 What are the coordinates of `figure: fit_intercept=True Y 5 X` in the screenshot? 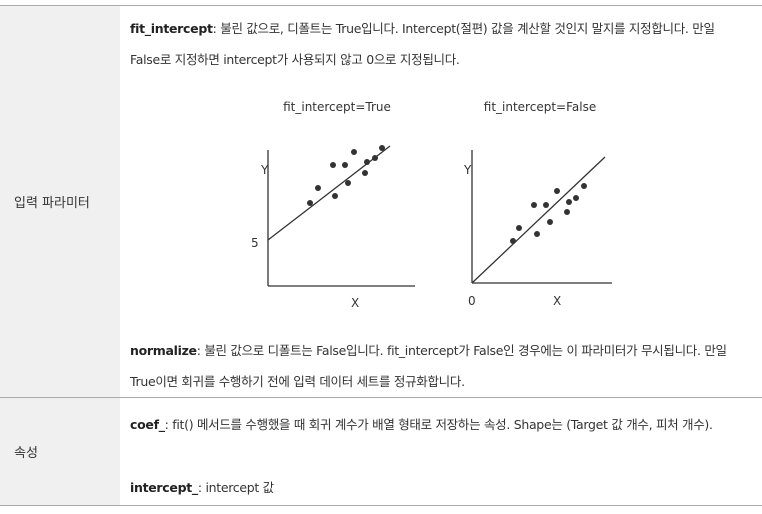 It's located at (333, 205).